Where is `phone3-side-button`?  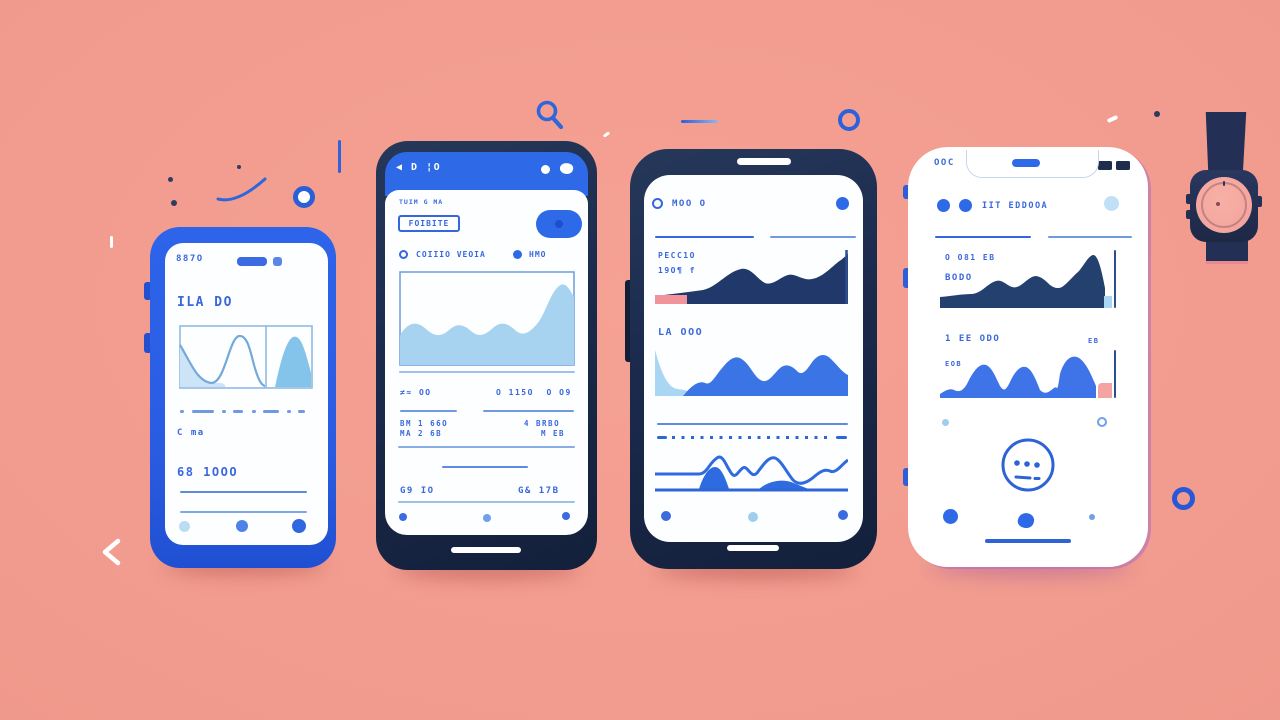 phone3-side-button is located at coordinates (629, 321).